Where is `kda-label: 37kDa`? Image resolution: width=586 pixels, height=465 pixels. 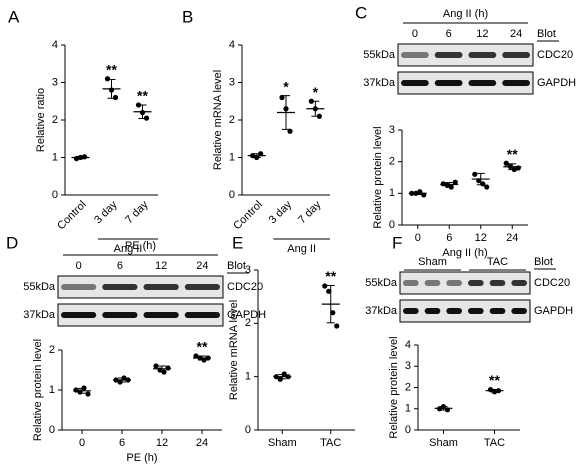
kda-label: 37kDa is located at coordinates (381, 311).